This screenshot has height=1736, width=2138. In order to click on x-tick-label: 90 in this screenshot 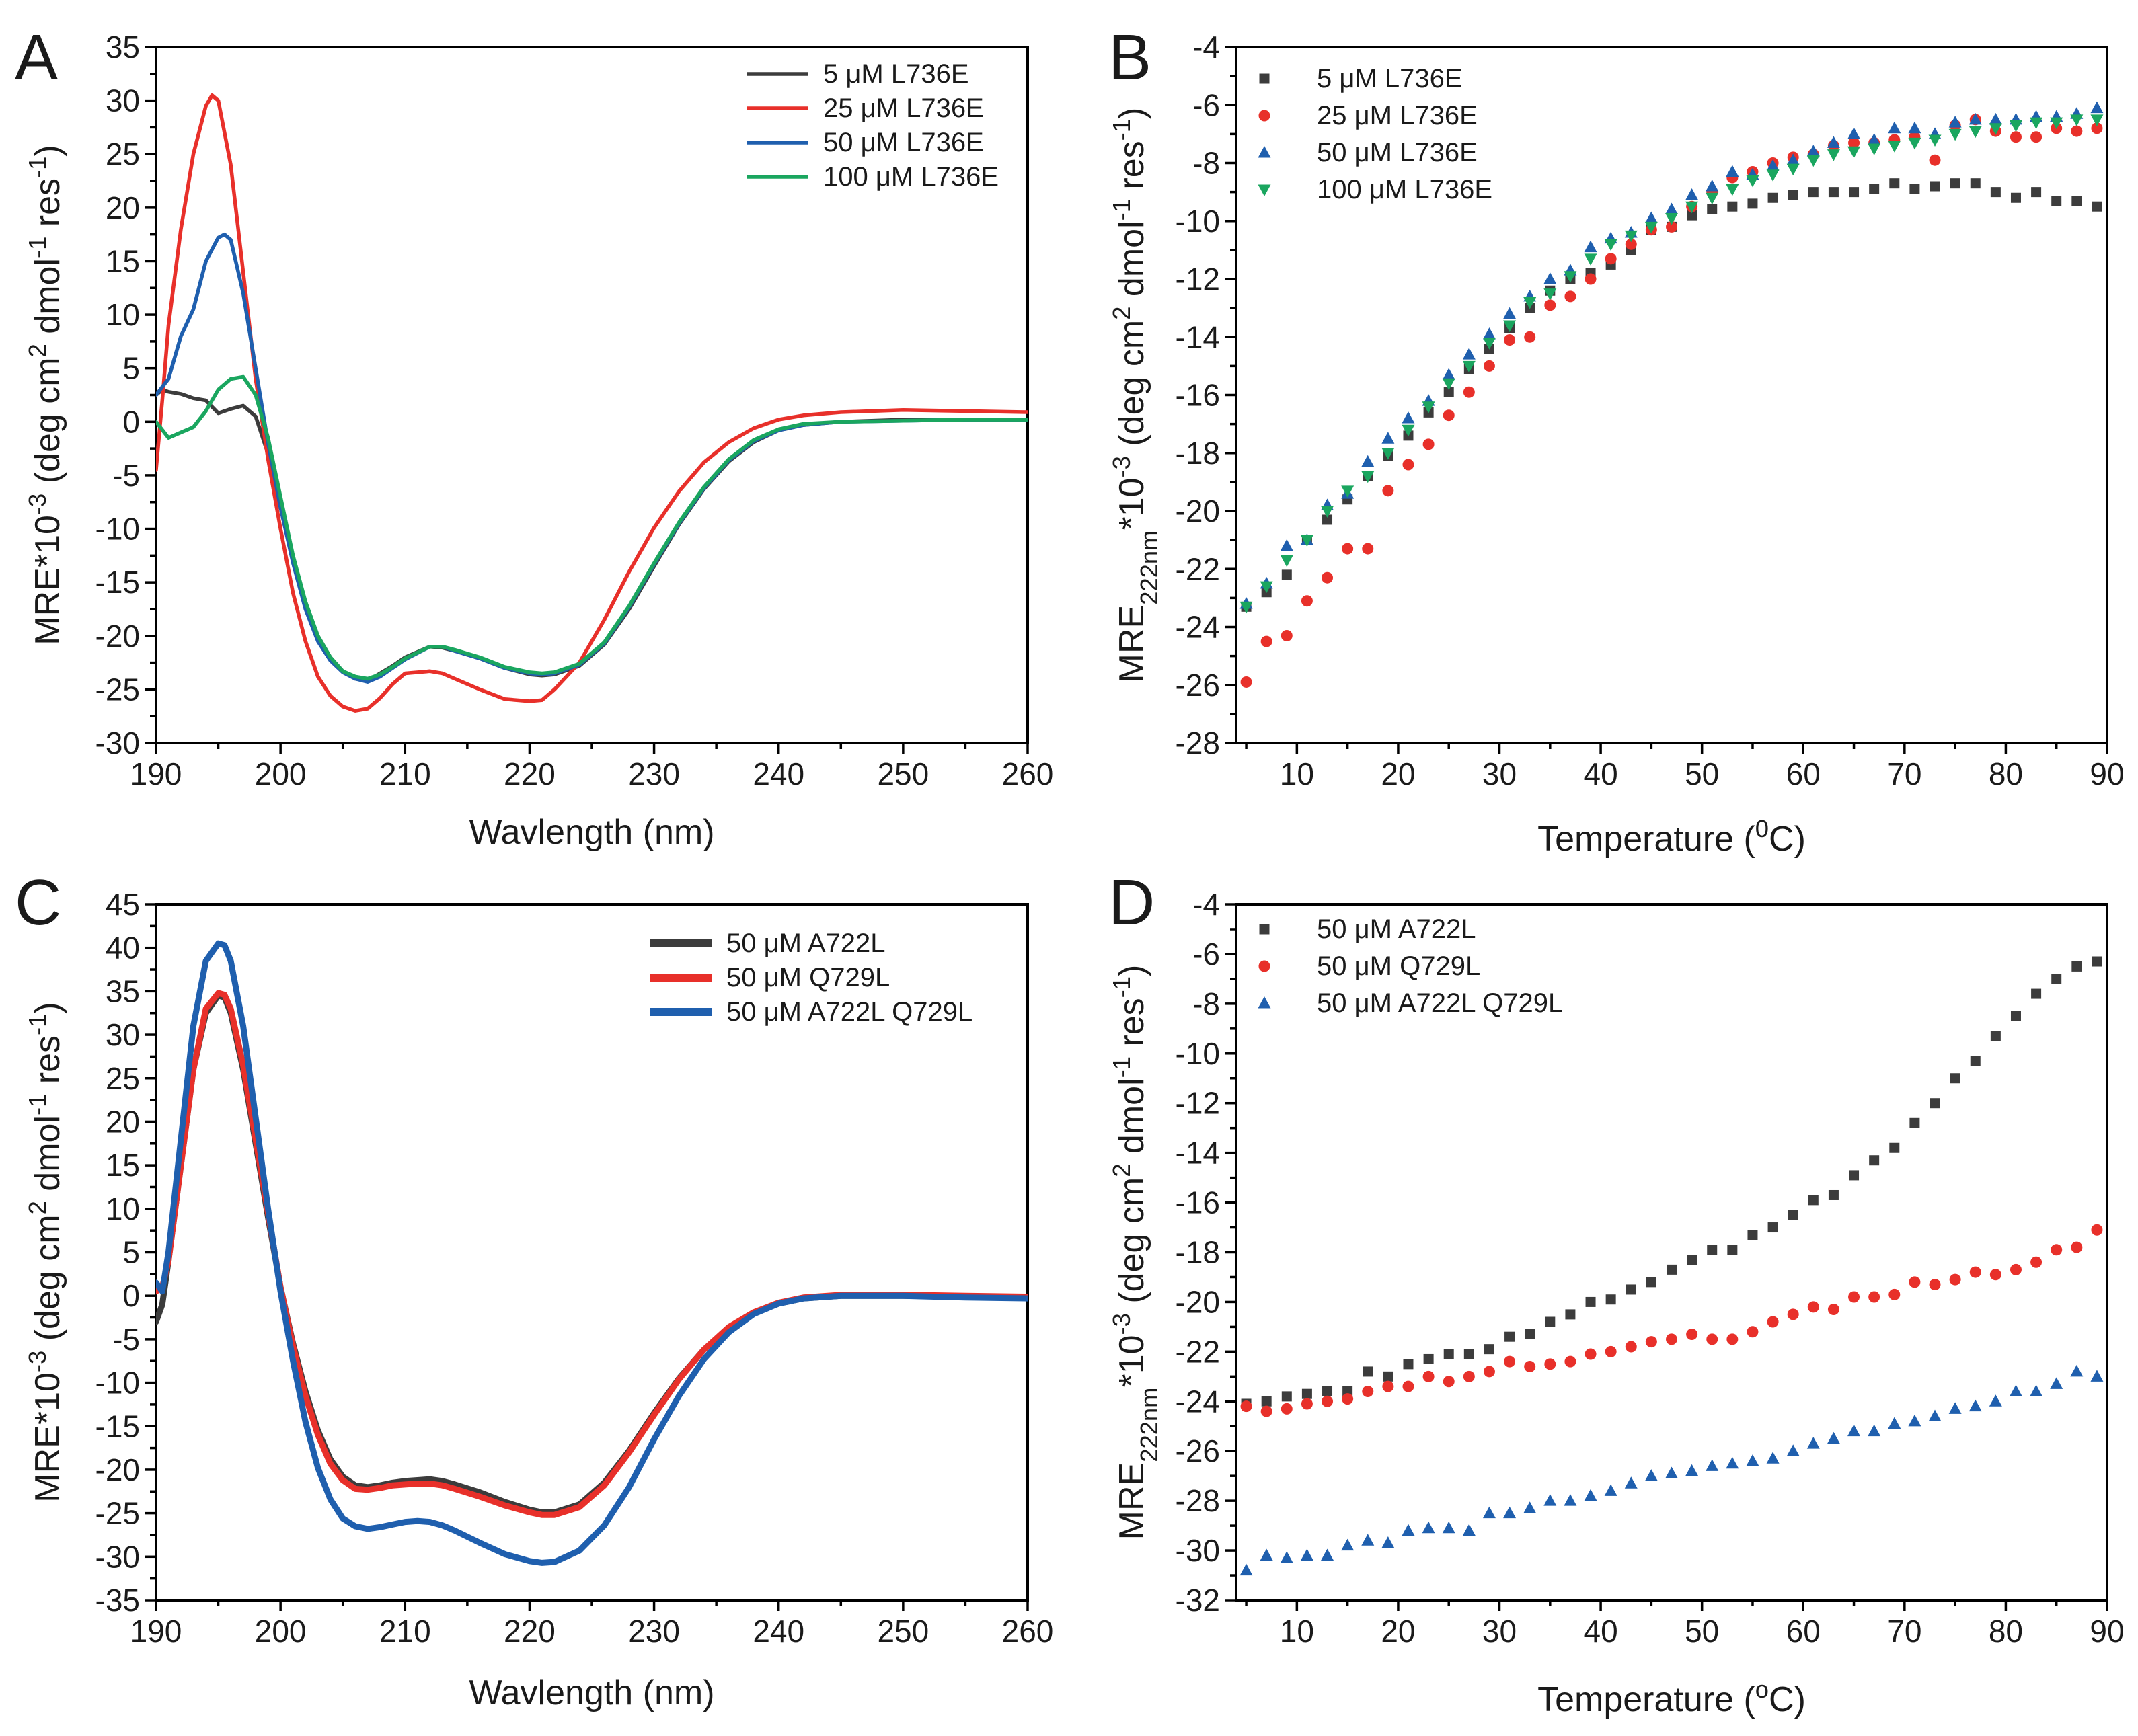, I will do `click(2107, 1631)`.